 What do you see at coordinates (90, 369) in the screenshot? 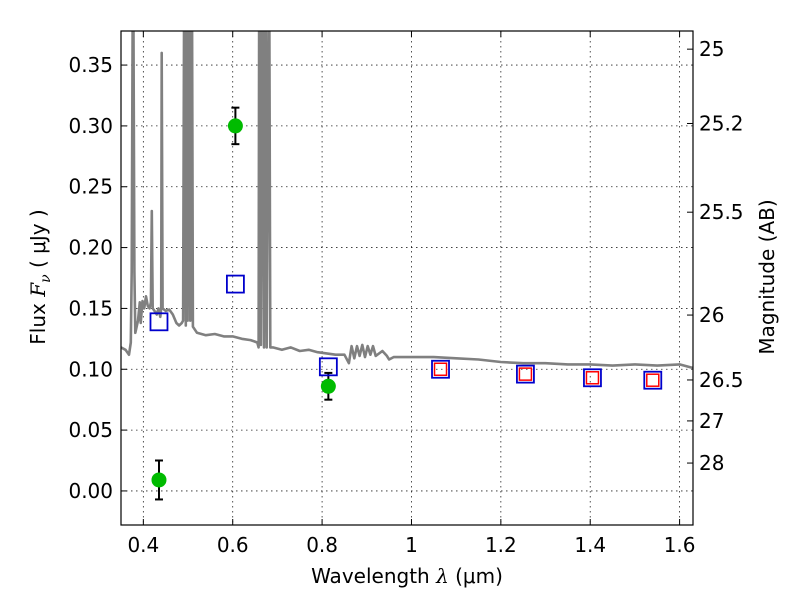
I see `y-tick-label: 0.10` at bounding box center [90, 369].